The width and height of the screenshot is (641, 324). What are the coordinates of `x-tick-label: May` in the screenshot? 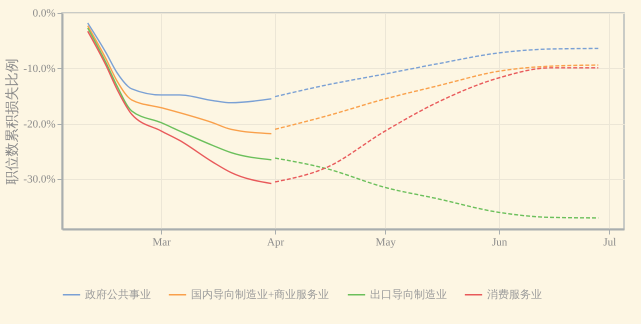 It's located at (386, 242).